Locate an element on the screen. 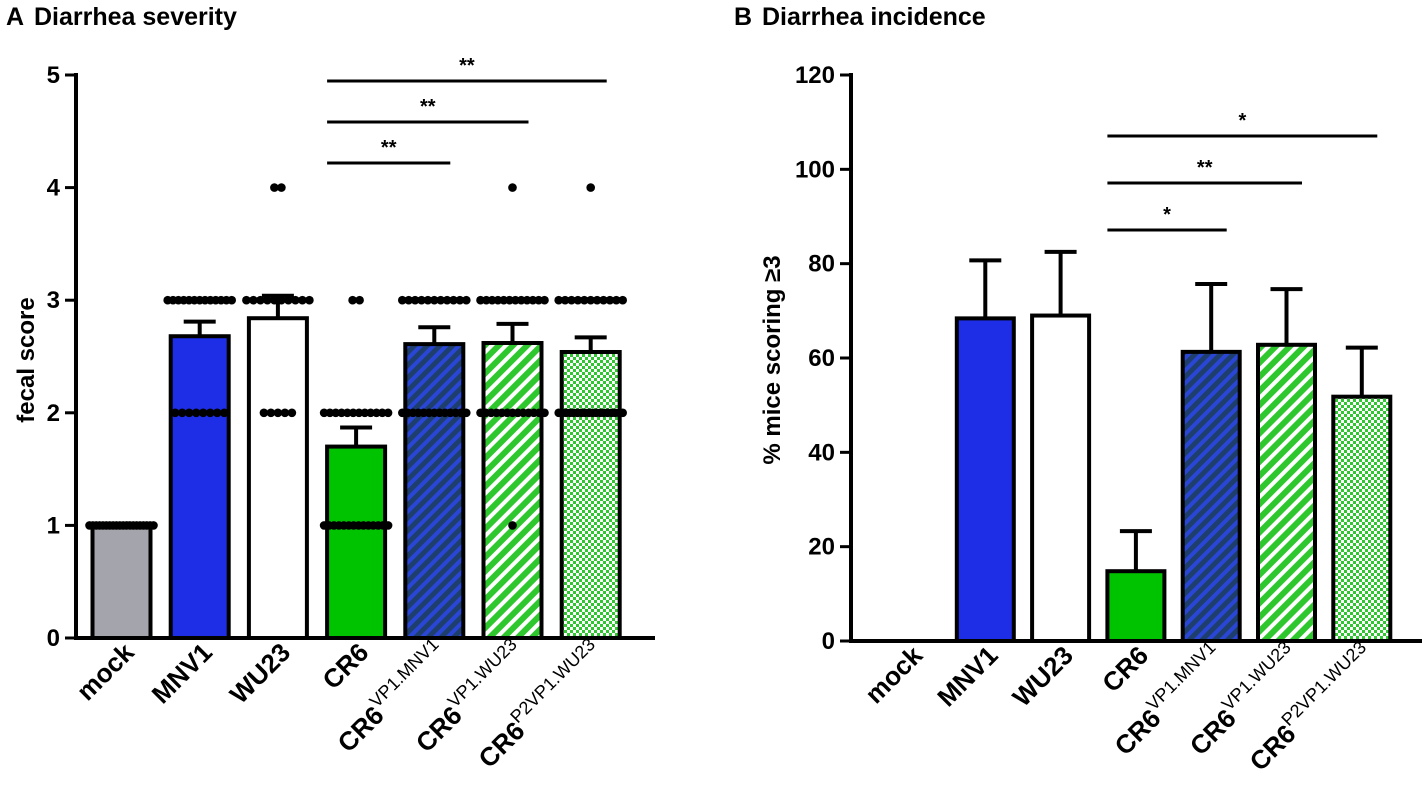 The height and width of the screenshot is (812, 1428). y-tick-label: 40 is located at coordinates (821, 452).